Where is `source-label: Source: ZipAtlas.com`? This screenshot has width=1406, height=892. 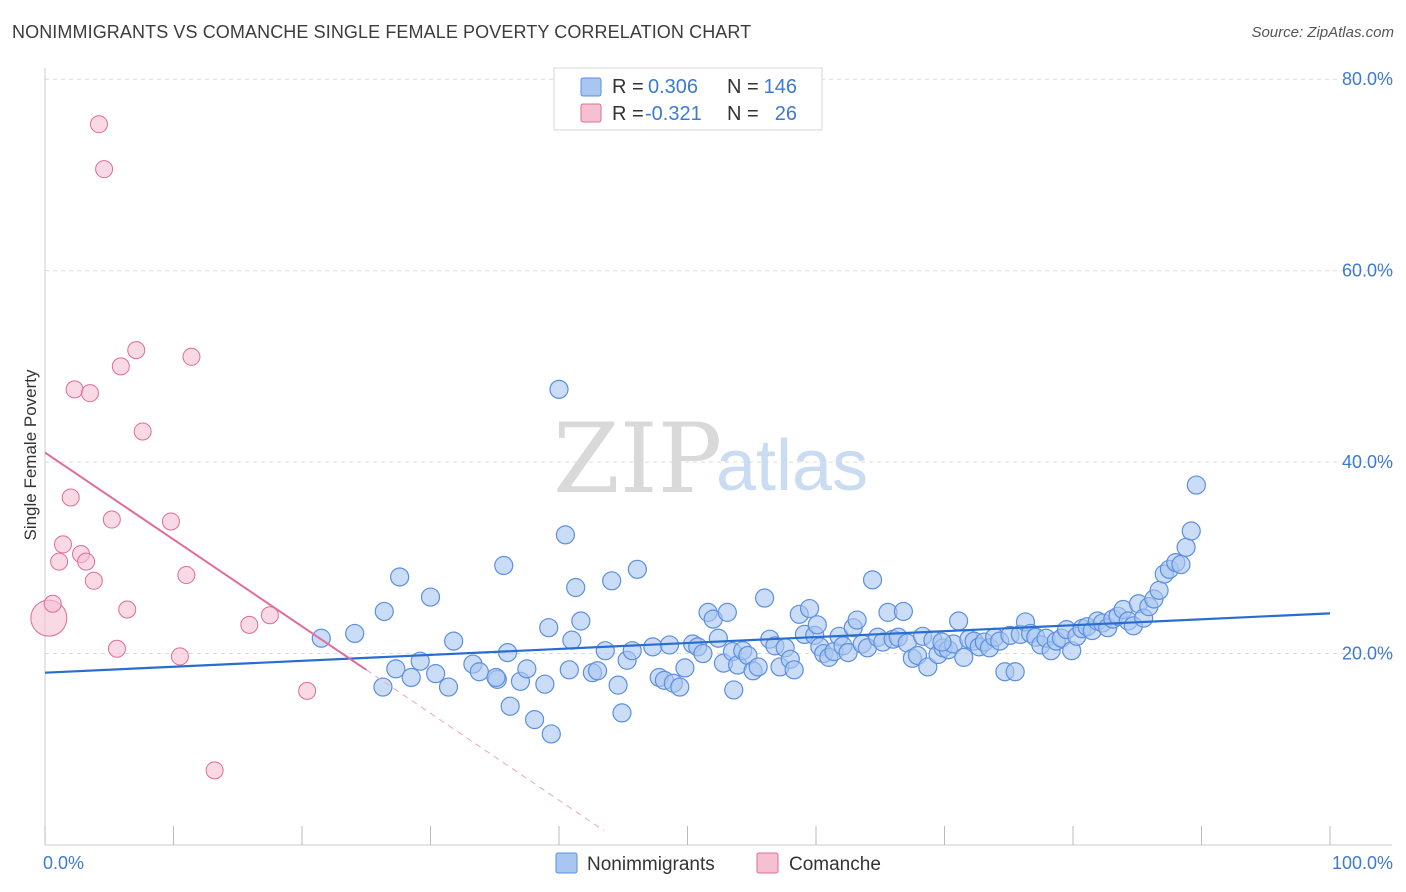 source-label: Source: ZipAtlas.com is located at coordinates (1322, 32).